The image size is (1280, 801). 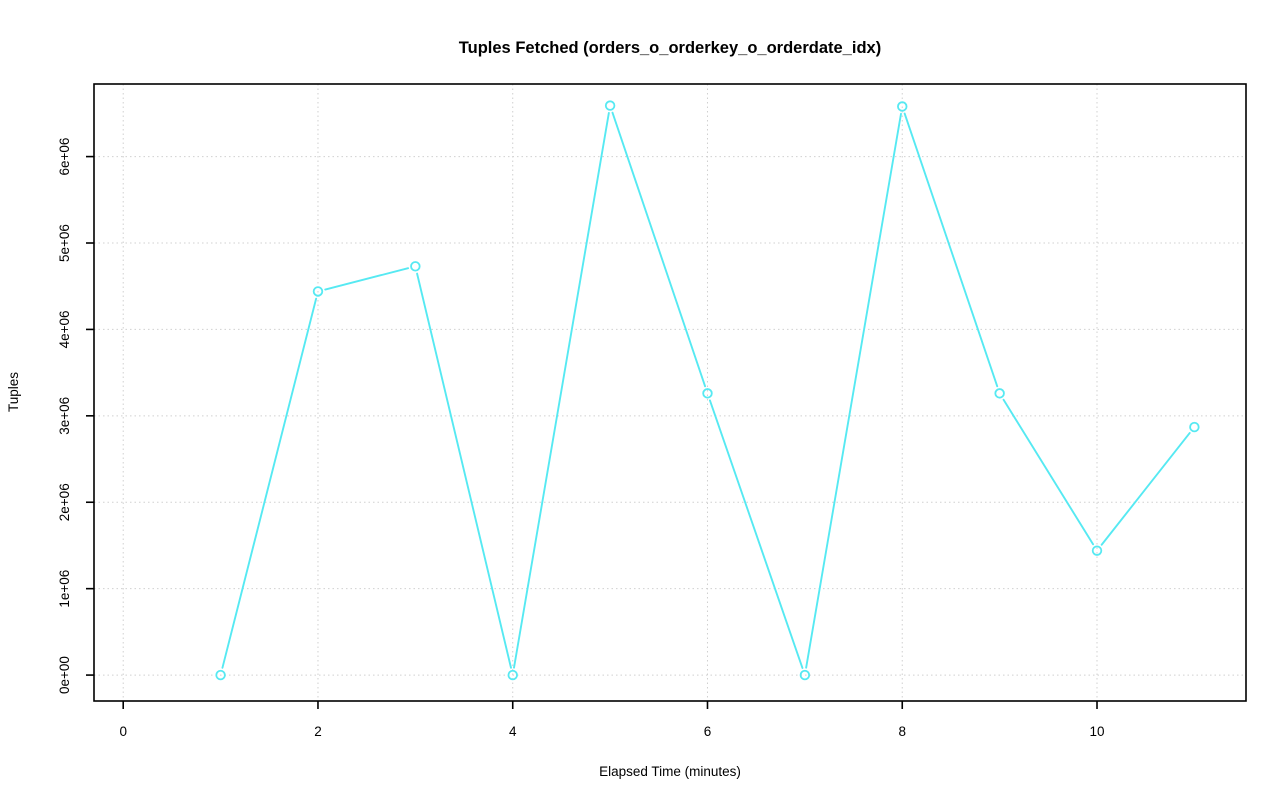 I want to click on x-axis-label: Elapsed Time (minutes), so click(x=670, y=771).